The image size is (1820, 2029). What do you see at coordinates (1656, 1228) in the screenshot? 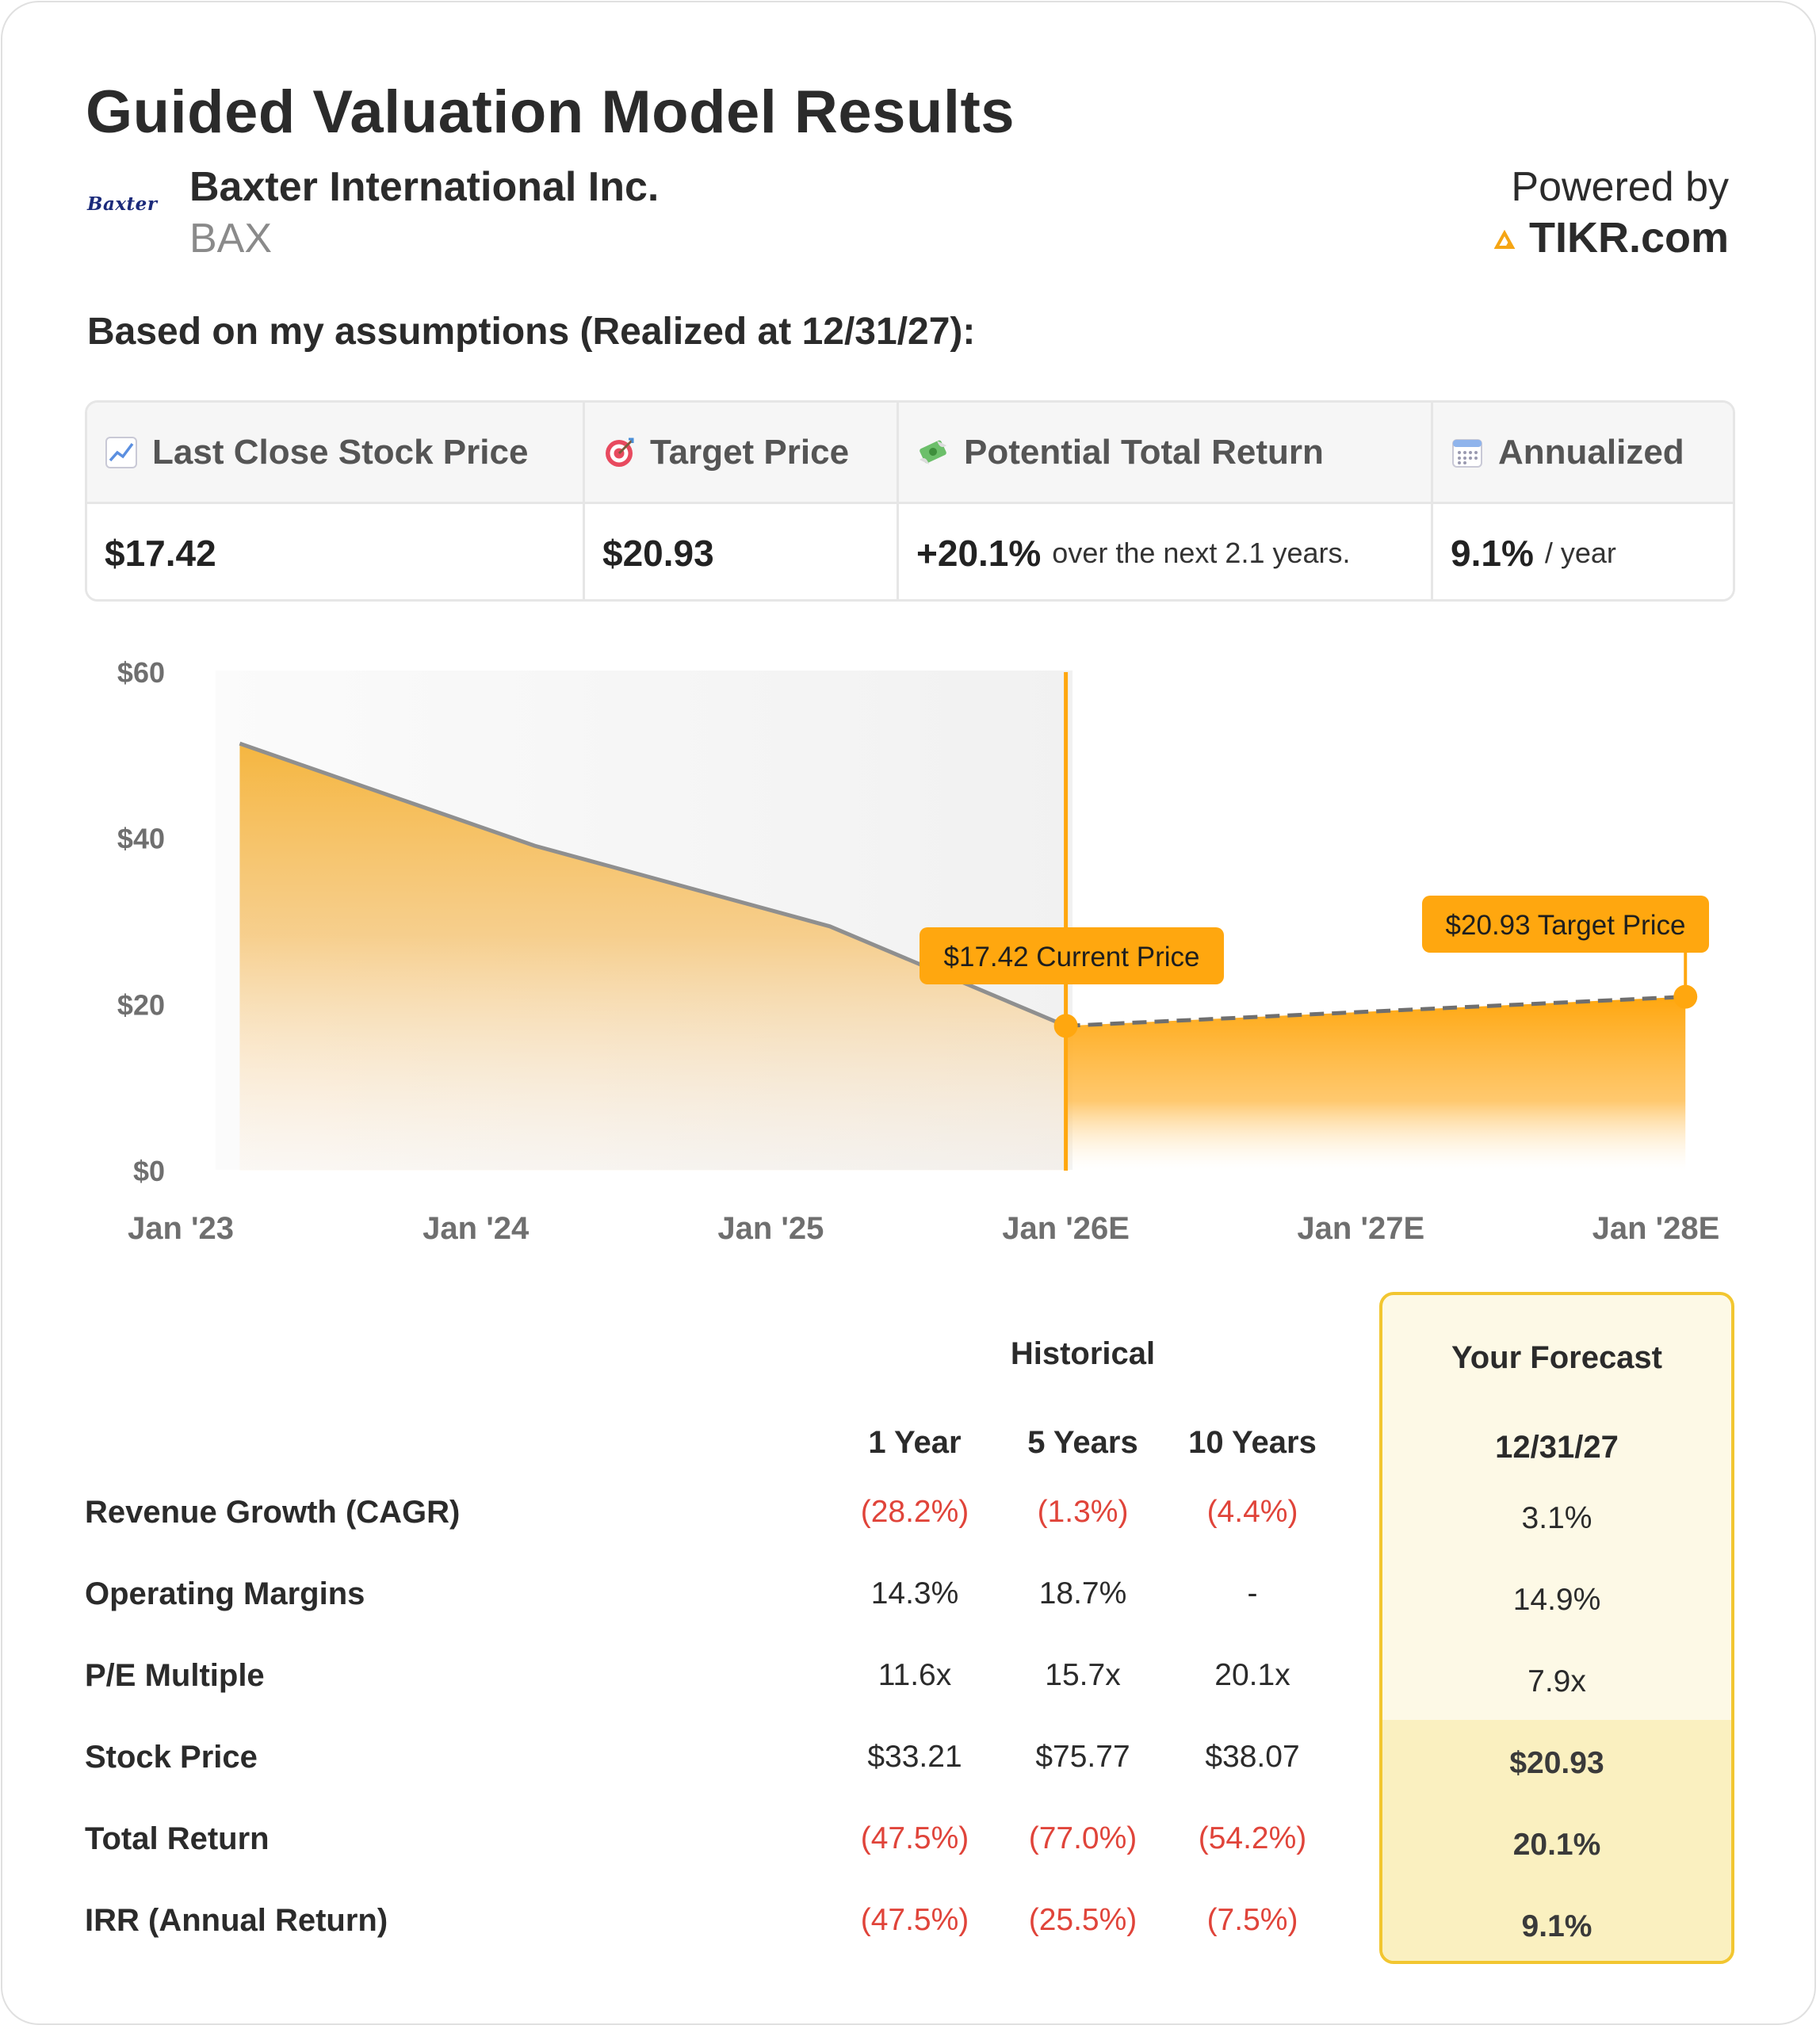
I see `x-tick-label: Jan '28E` at bounding box center [1656, 1228].